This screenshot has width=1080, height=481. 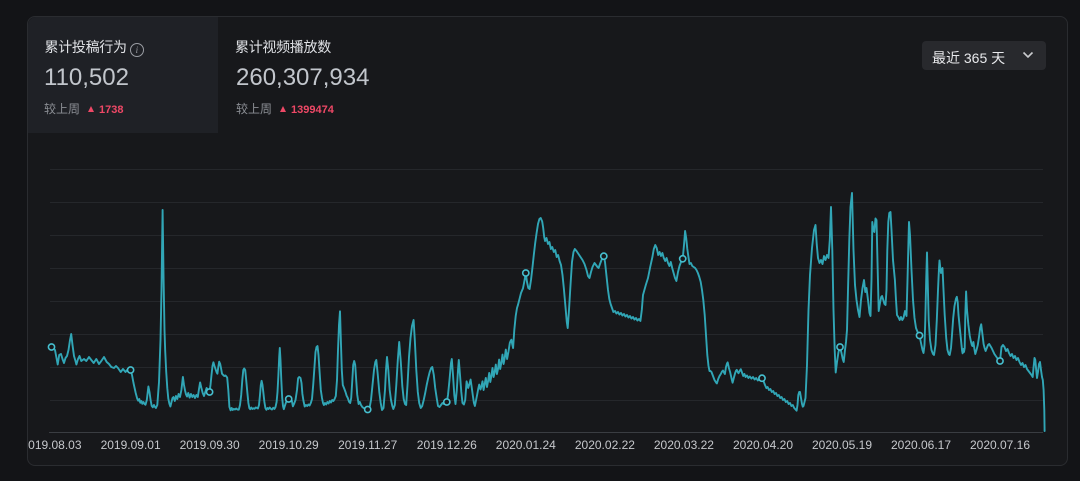 I want to click on svg-text: 2020.03.22, so click(x=684, y=445).